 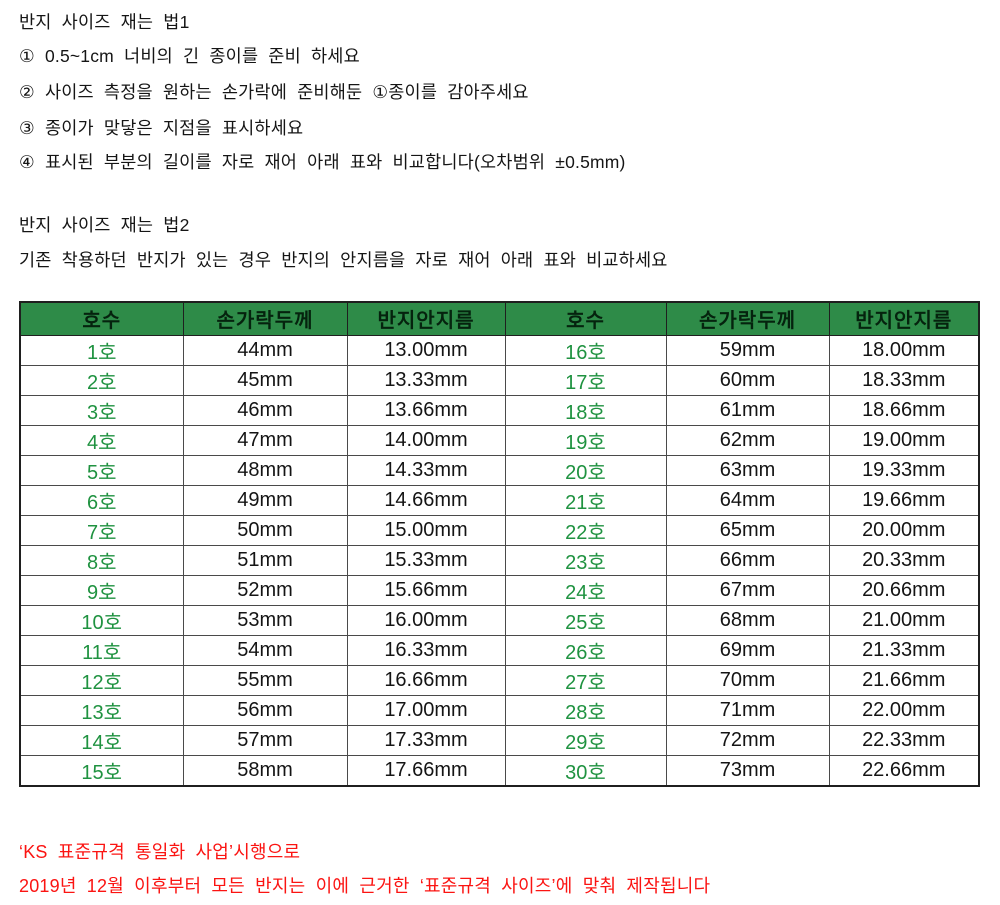 I want to click on ring-size-cell: 16호, so click(x=585, y=350).